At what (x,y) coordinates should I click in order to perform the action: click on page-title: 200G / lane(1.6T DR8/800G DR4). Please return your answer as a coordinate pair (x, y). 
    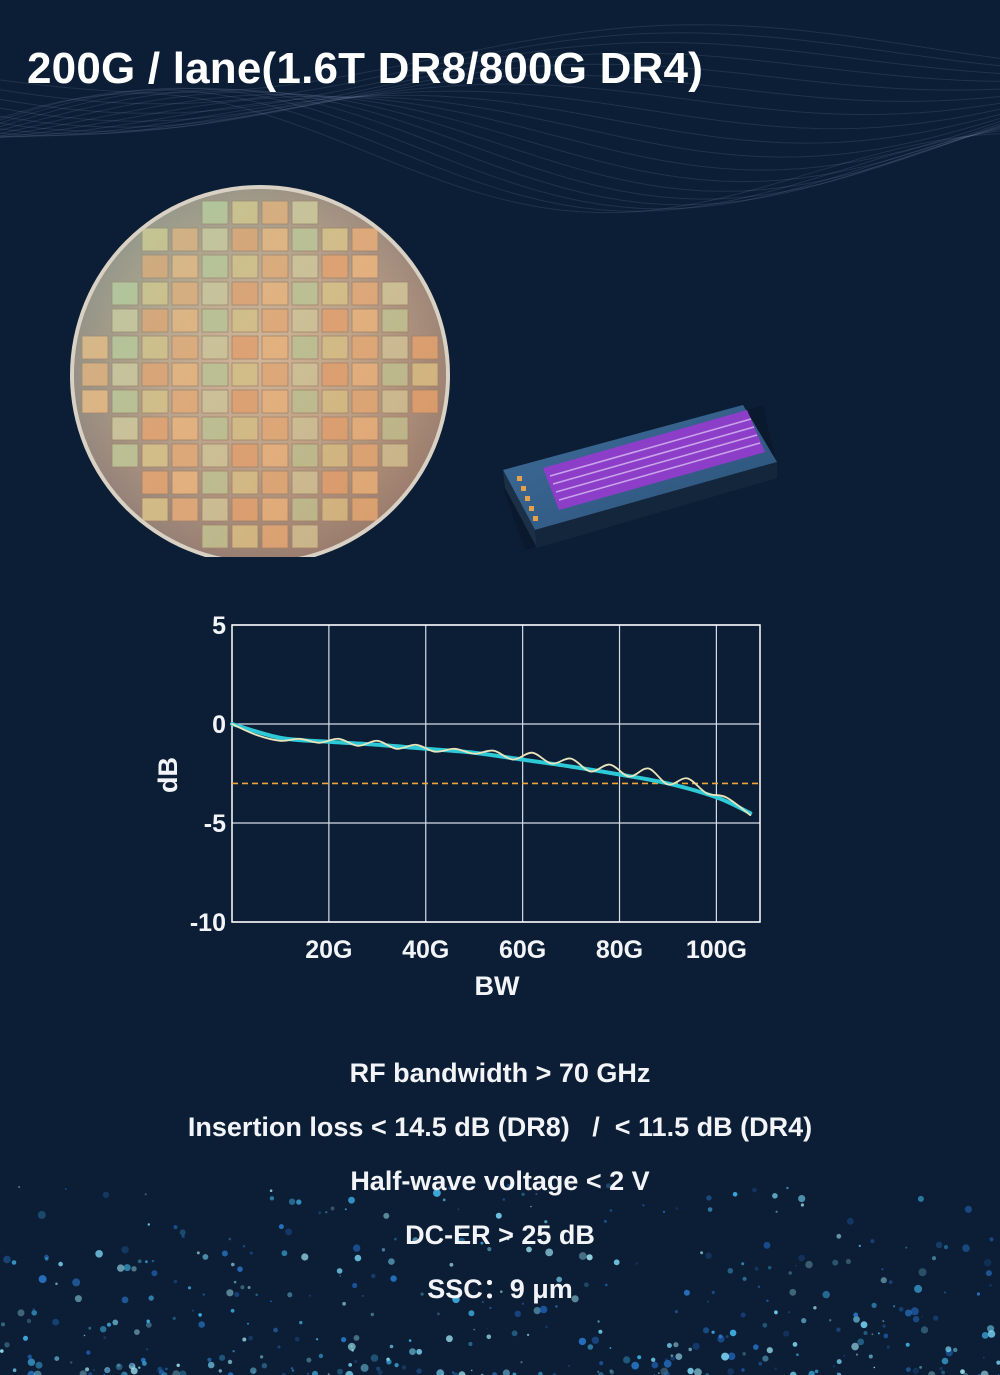
    Looking at the image, I should click on (365, 68).